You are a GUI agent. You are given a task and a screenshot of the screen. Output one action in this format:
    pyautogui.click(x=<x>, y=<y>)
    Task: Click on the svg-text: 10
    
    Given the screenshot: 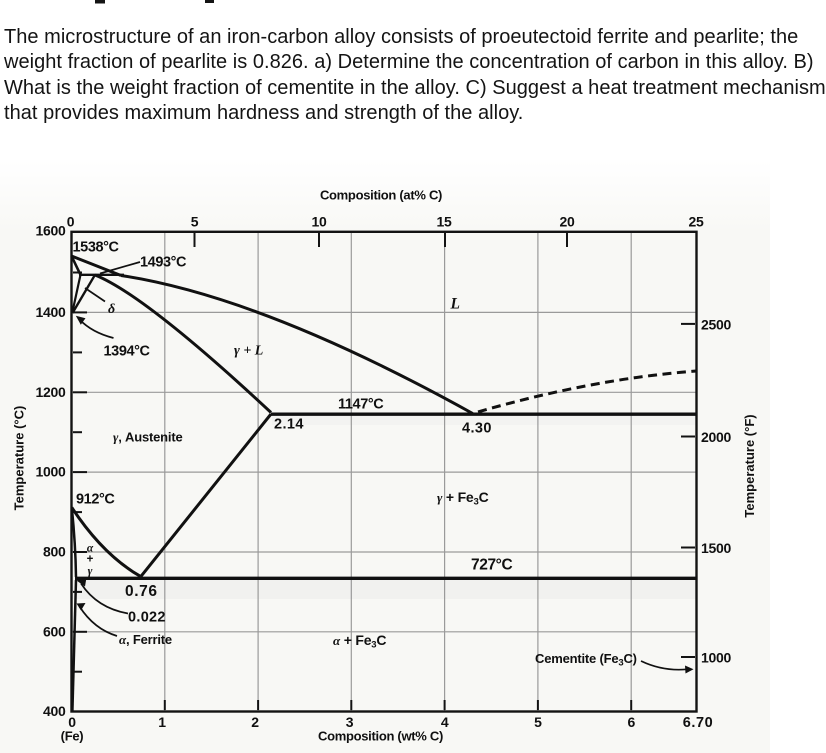 What is the action you would take?
    pyautogui.click(x=319, y=222)
    